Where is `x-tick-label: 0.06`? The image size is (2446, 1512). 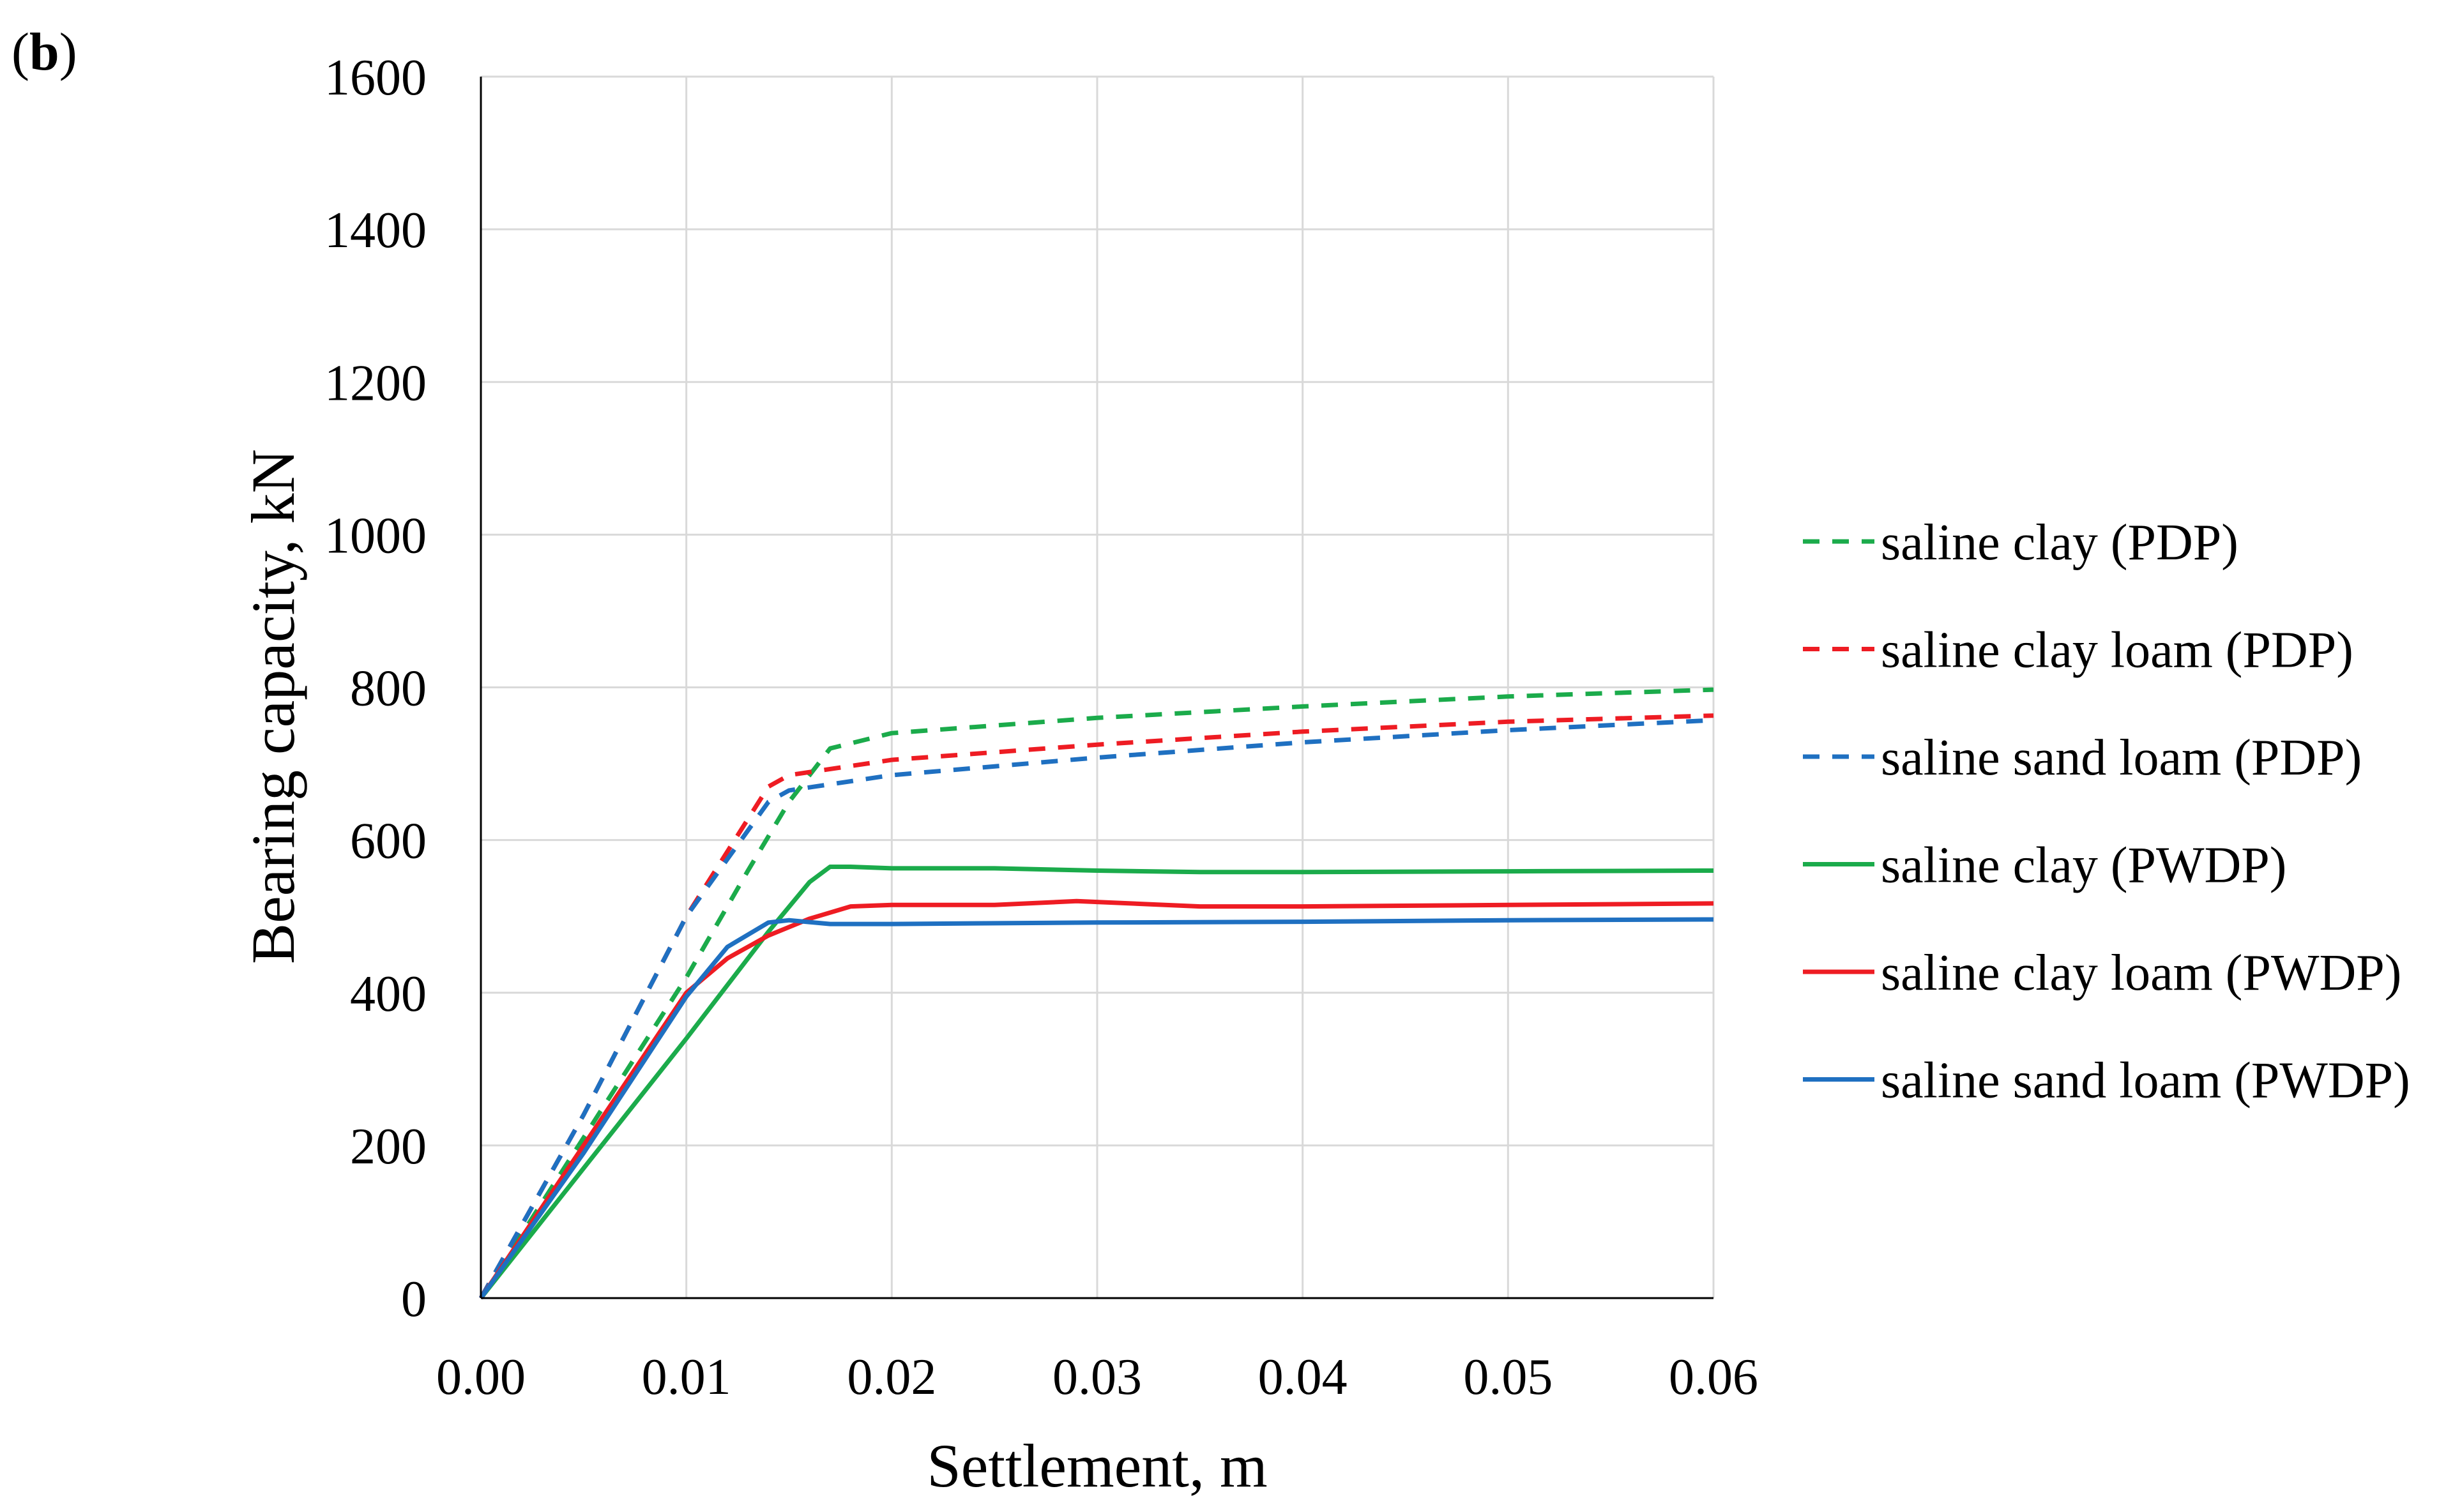
x-tick-label: 0.06 is located at coordinates (1714, 1377).